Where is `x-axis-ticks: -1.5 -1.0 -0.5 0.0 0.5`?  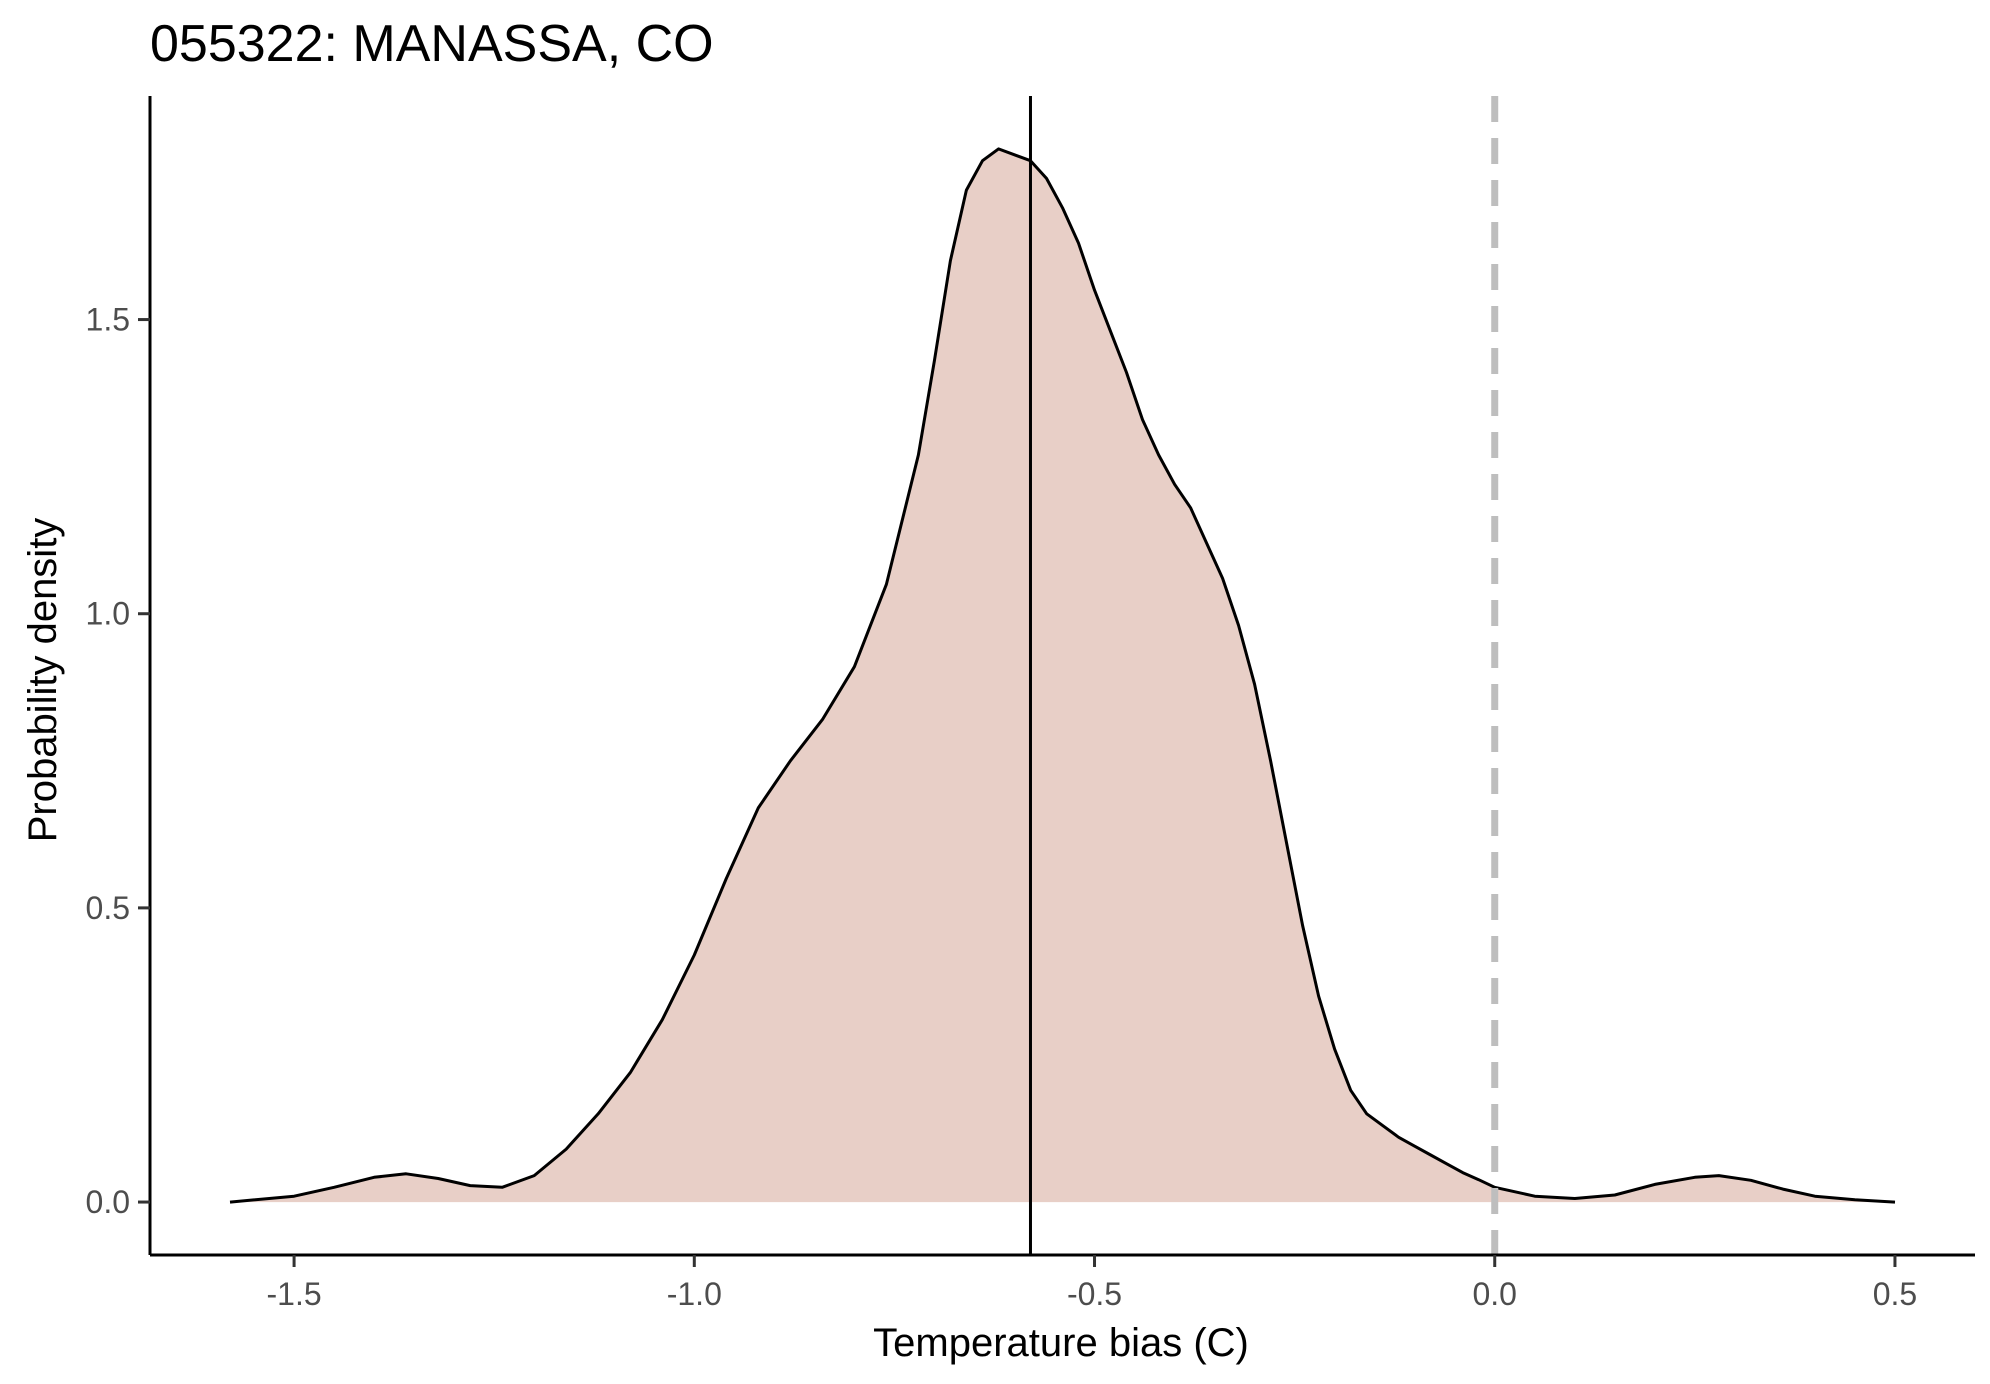 x-axis-ticks: -1.5 -1.0 -0.5 0.0 0.5 is located at coordinates (1092, 1283).